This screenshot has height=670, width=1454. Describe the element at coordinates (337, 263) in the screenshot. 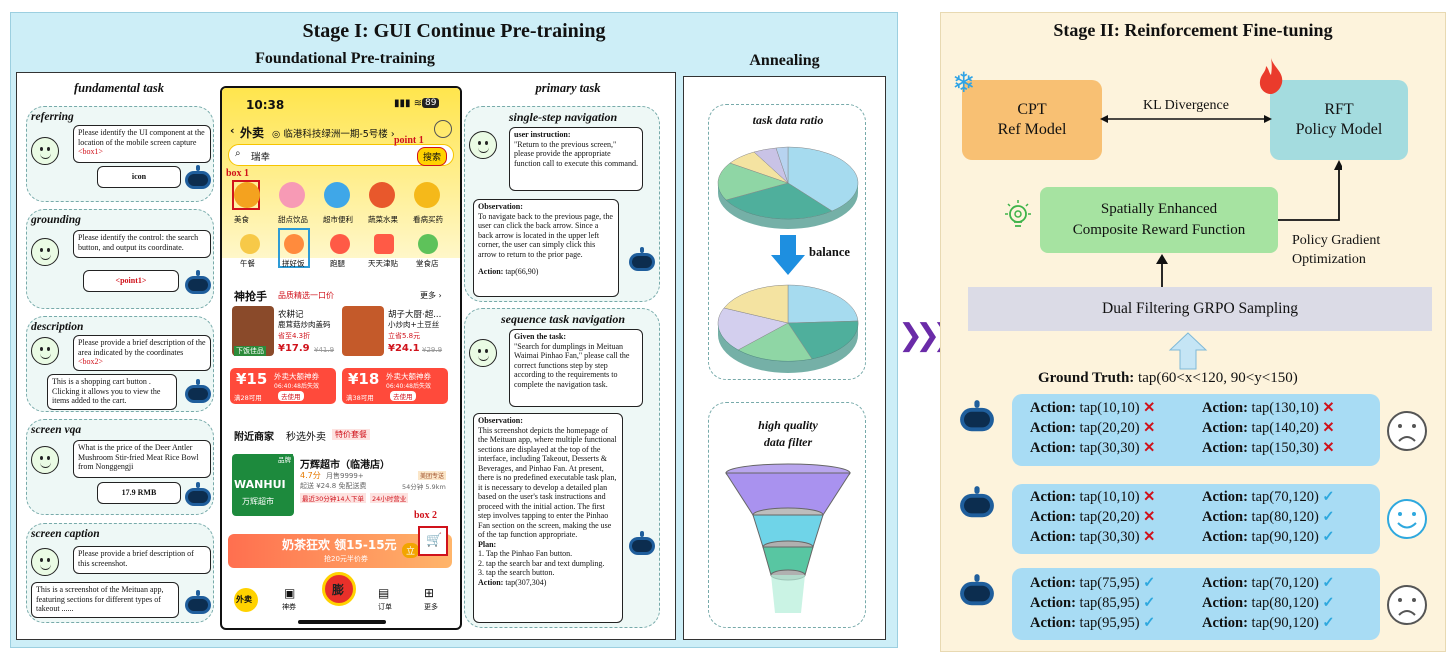

I see `row2-label: 跑腿` at that location.